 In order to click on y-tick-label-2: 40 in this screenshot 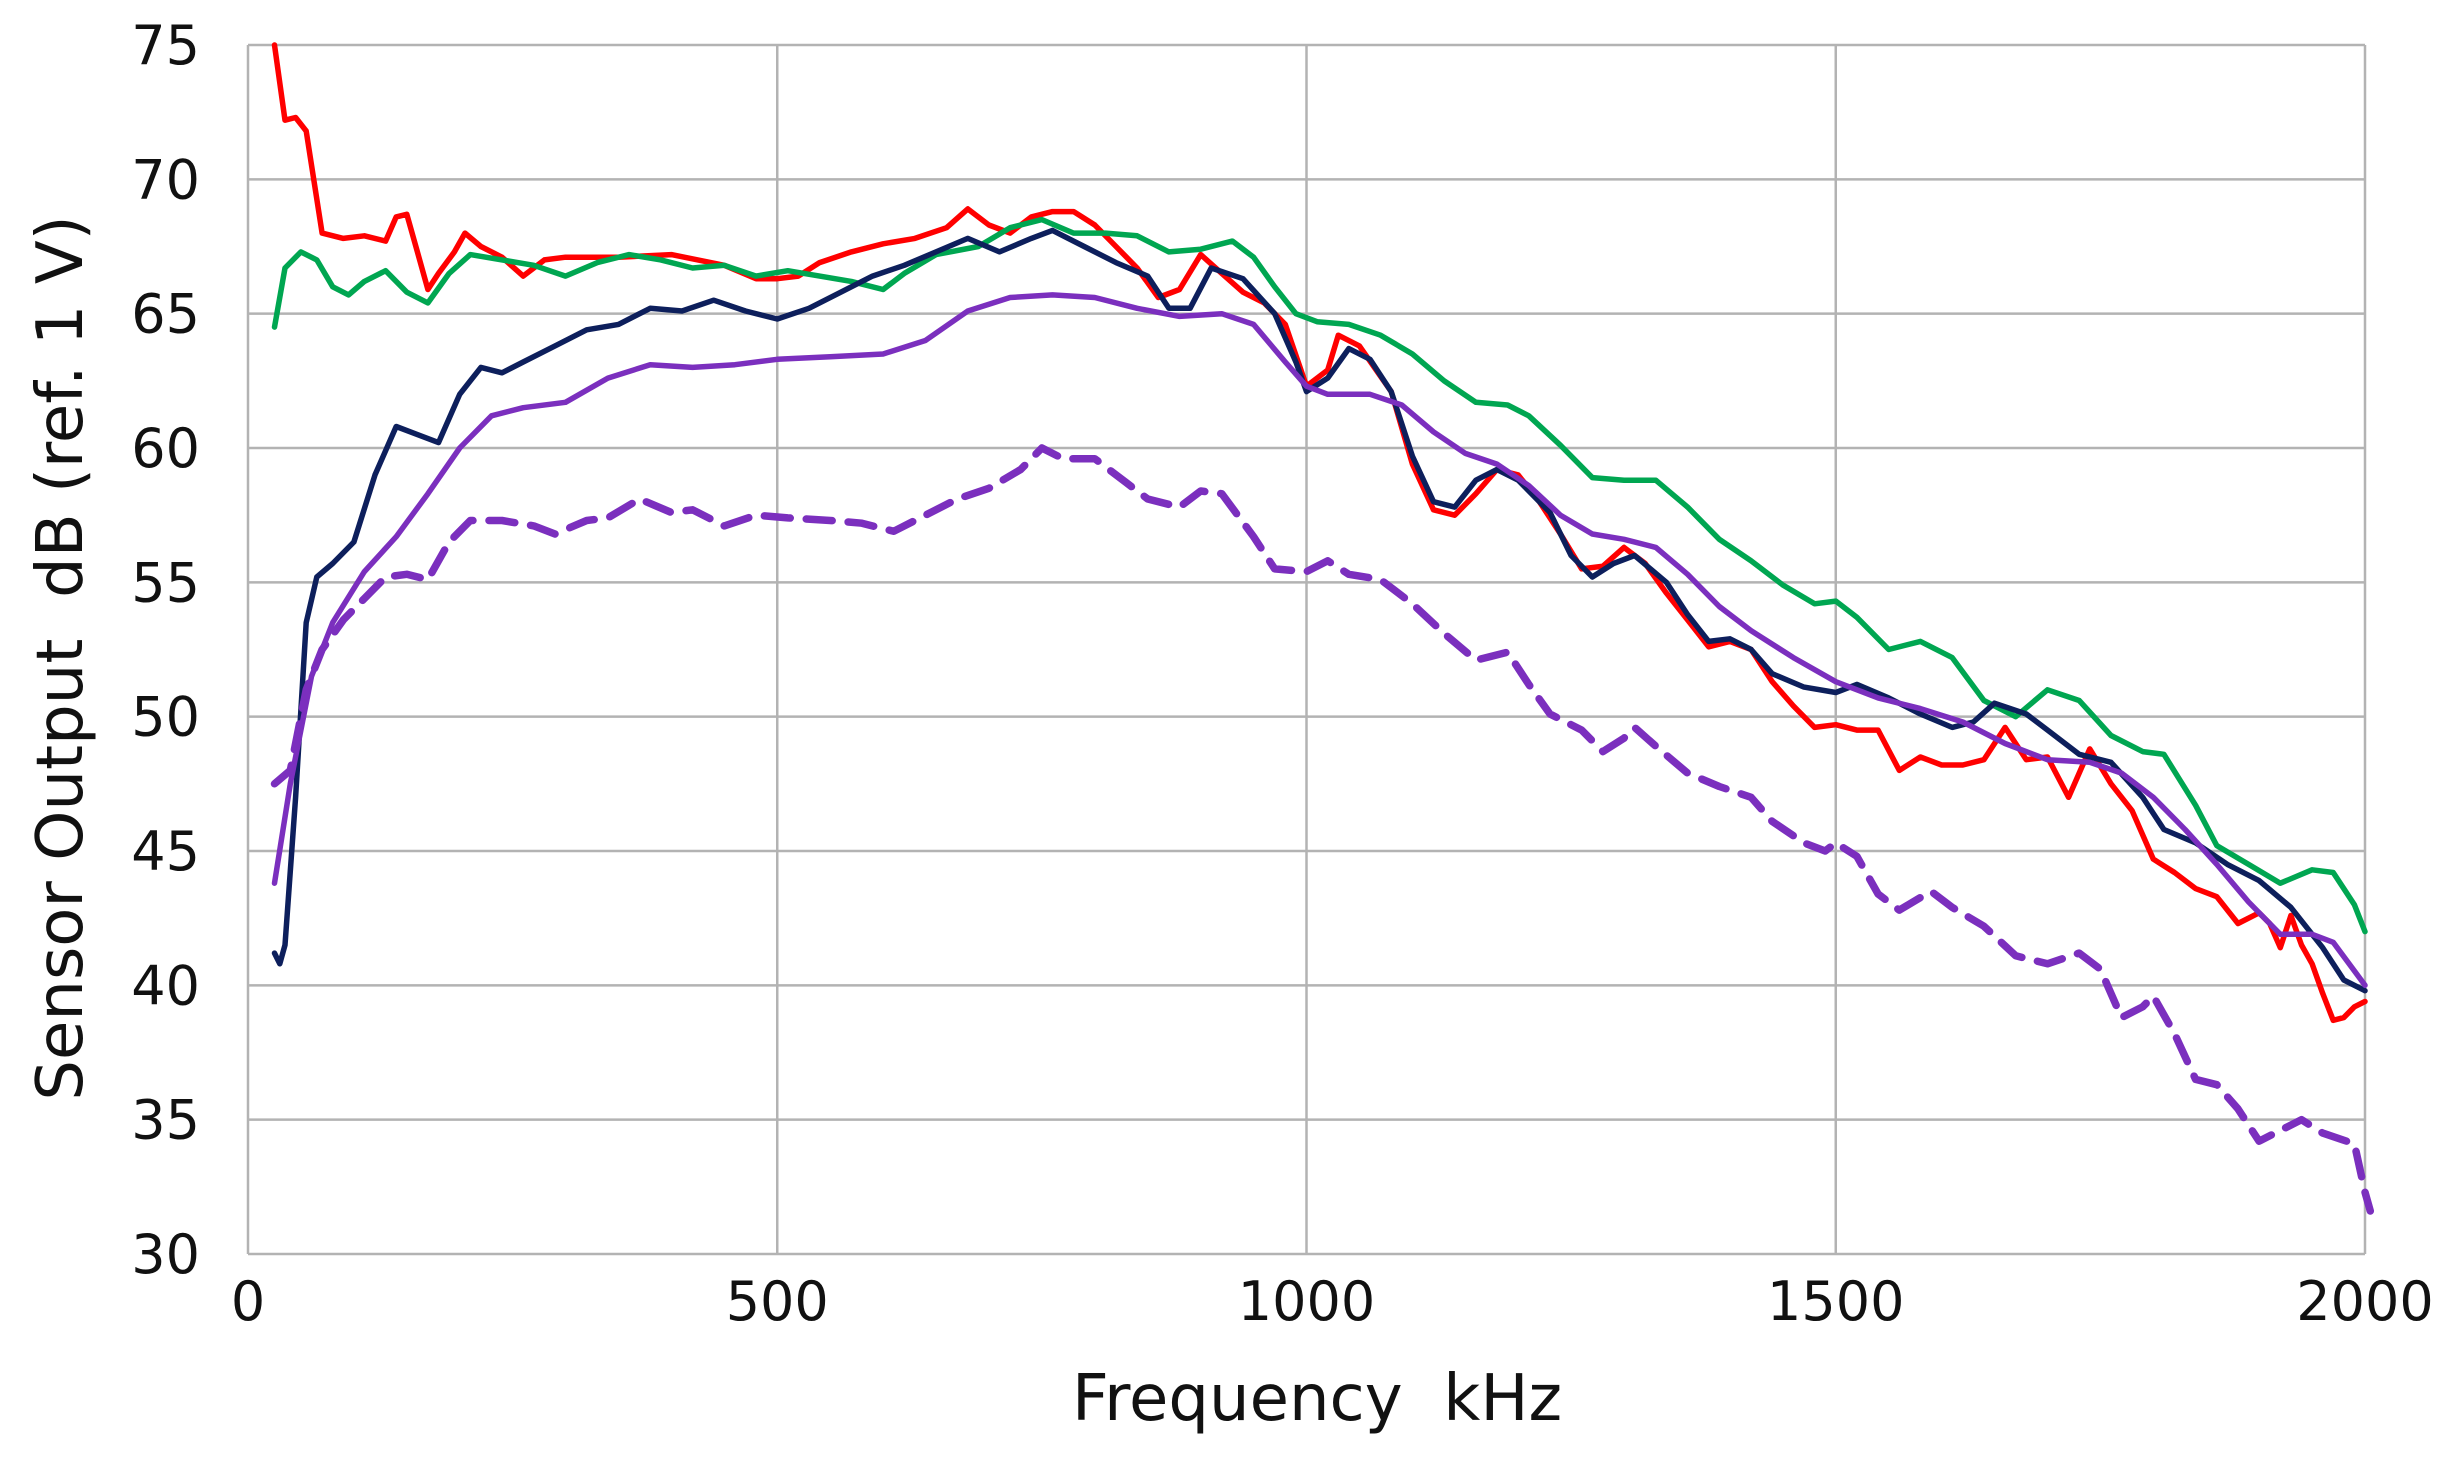, I will do `click(165, 985)`.